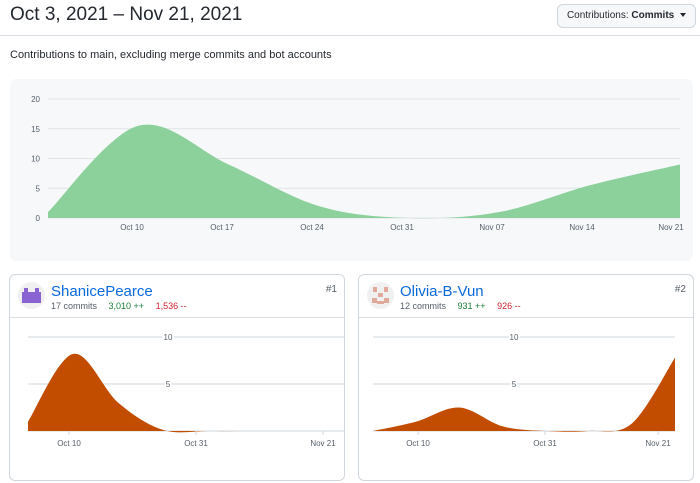 This screenshot has width=700, height=483. I want to click on contributions-label: Contributions:, so click(597, 15).